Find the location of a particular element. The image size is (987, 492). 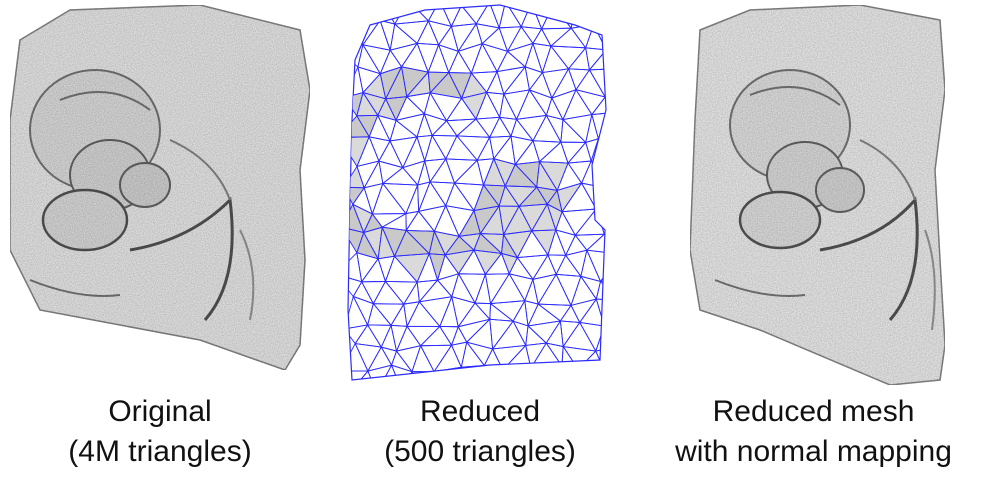

caption-original-line2: (4M triangles) is located at coordinates (160, 451).